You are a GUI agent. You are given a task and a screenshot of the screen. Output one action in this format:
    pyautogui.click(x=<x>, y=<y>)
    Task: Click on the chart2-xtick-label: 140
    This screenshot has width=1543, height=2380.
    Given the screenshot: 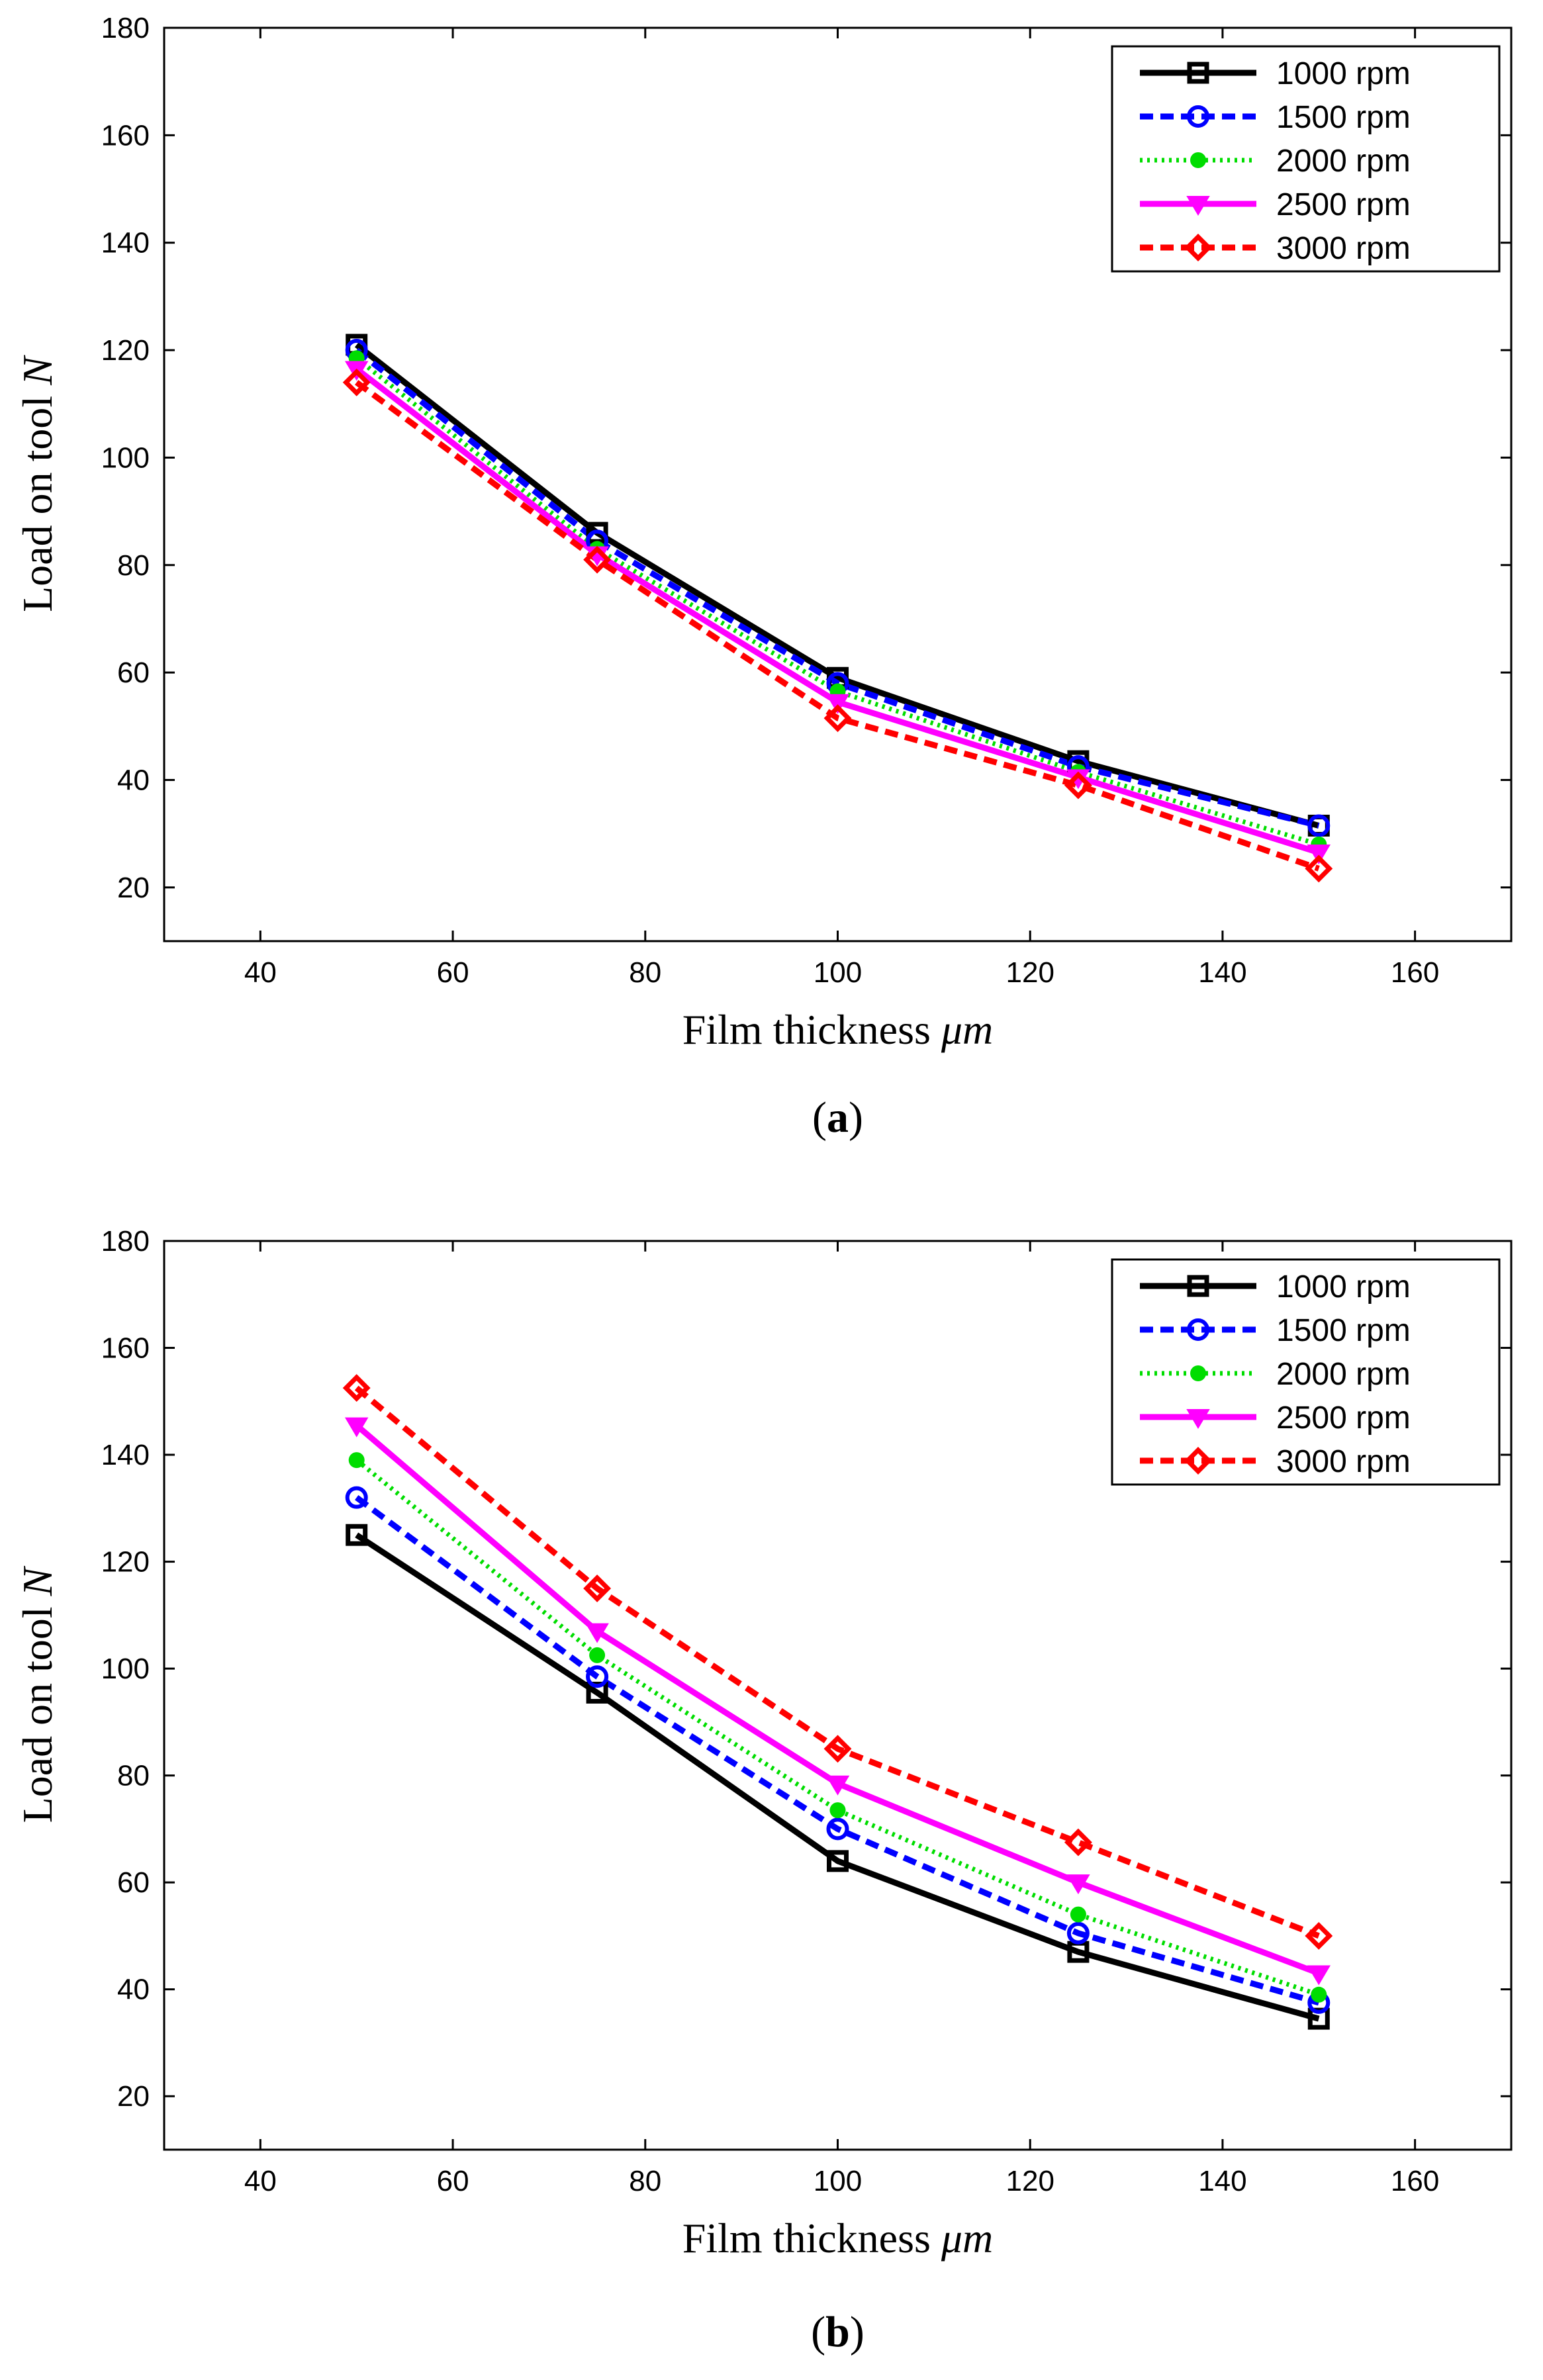 What is the action you would take?
    pyautogui.click(x=1222, y=2181)
    